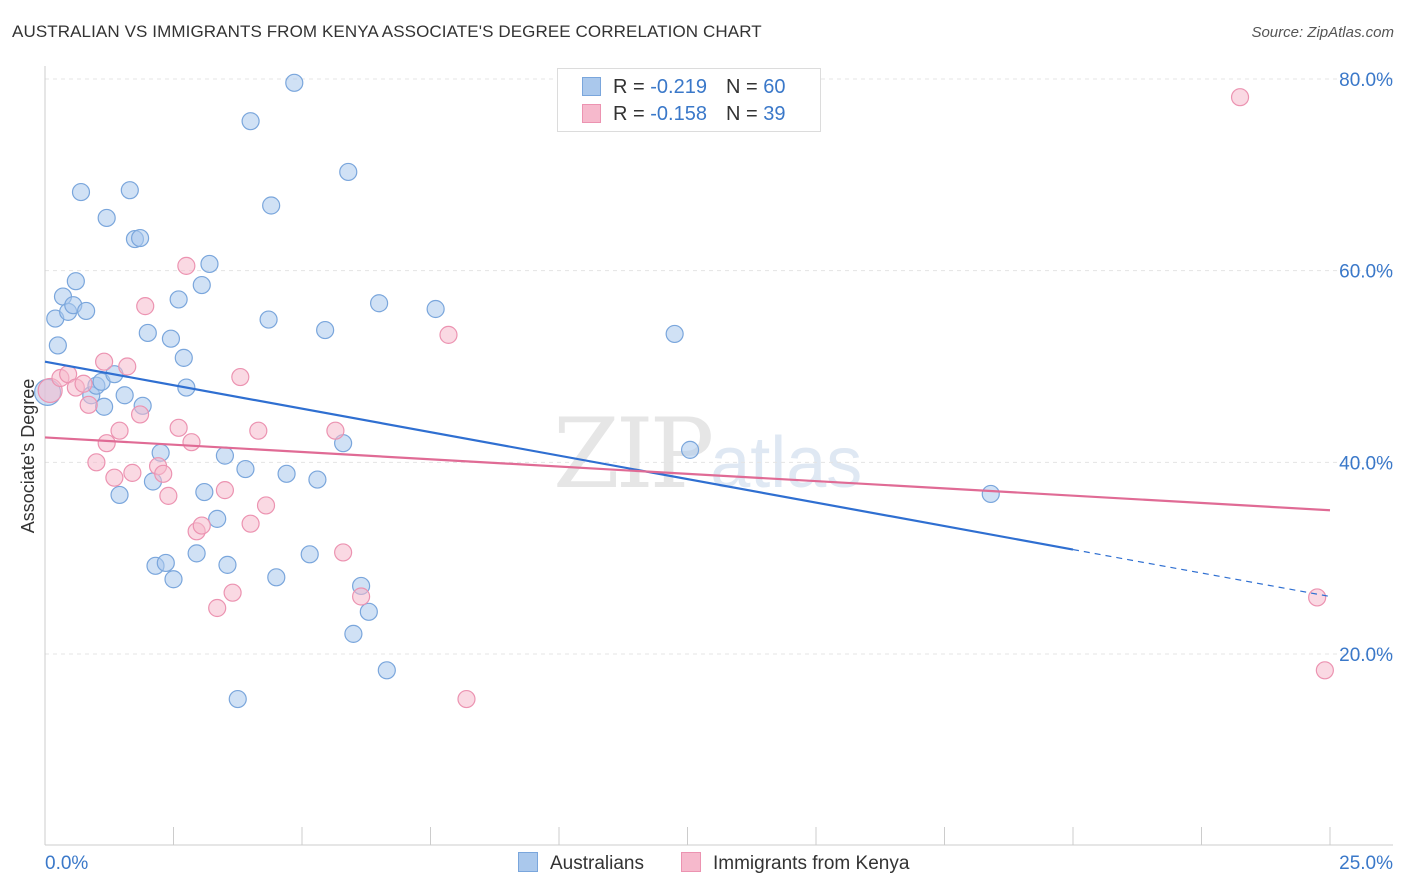 The height and width of the screenshot is (892, 1406). I want to click on bottom-legend-swatch-kenya, so click(691, 862).